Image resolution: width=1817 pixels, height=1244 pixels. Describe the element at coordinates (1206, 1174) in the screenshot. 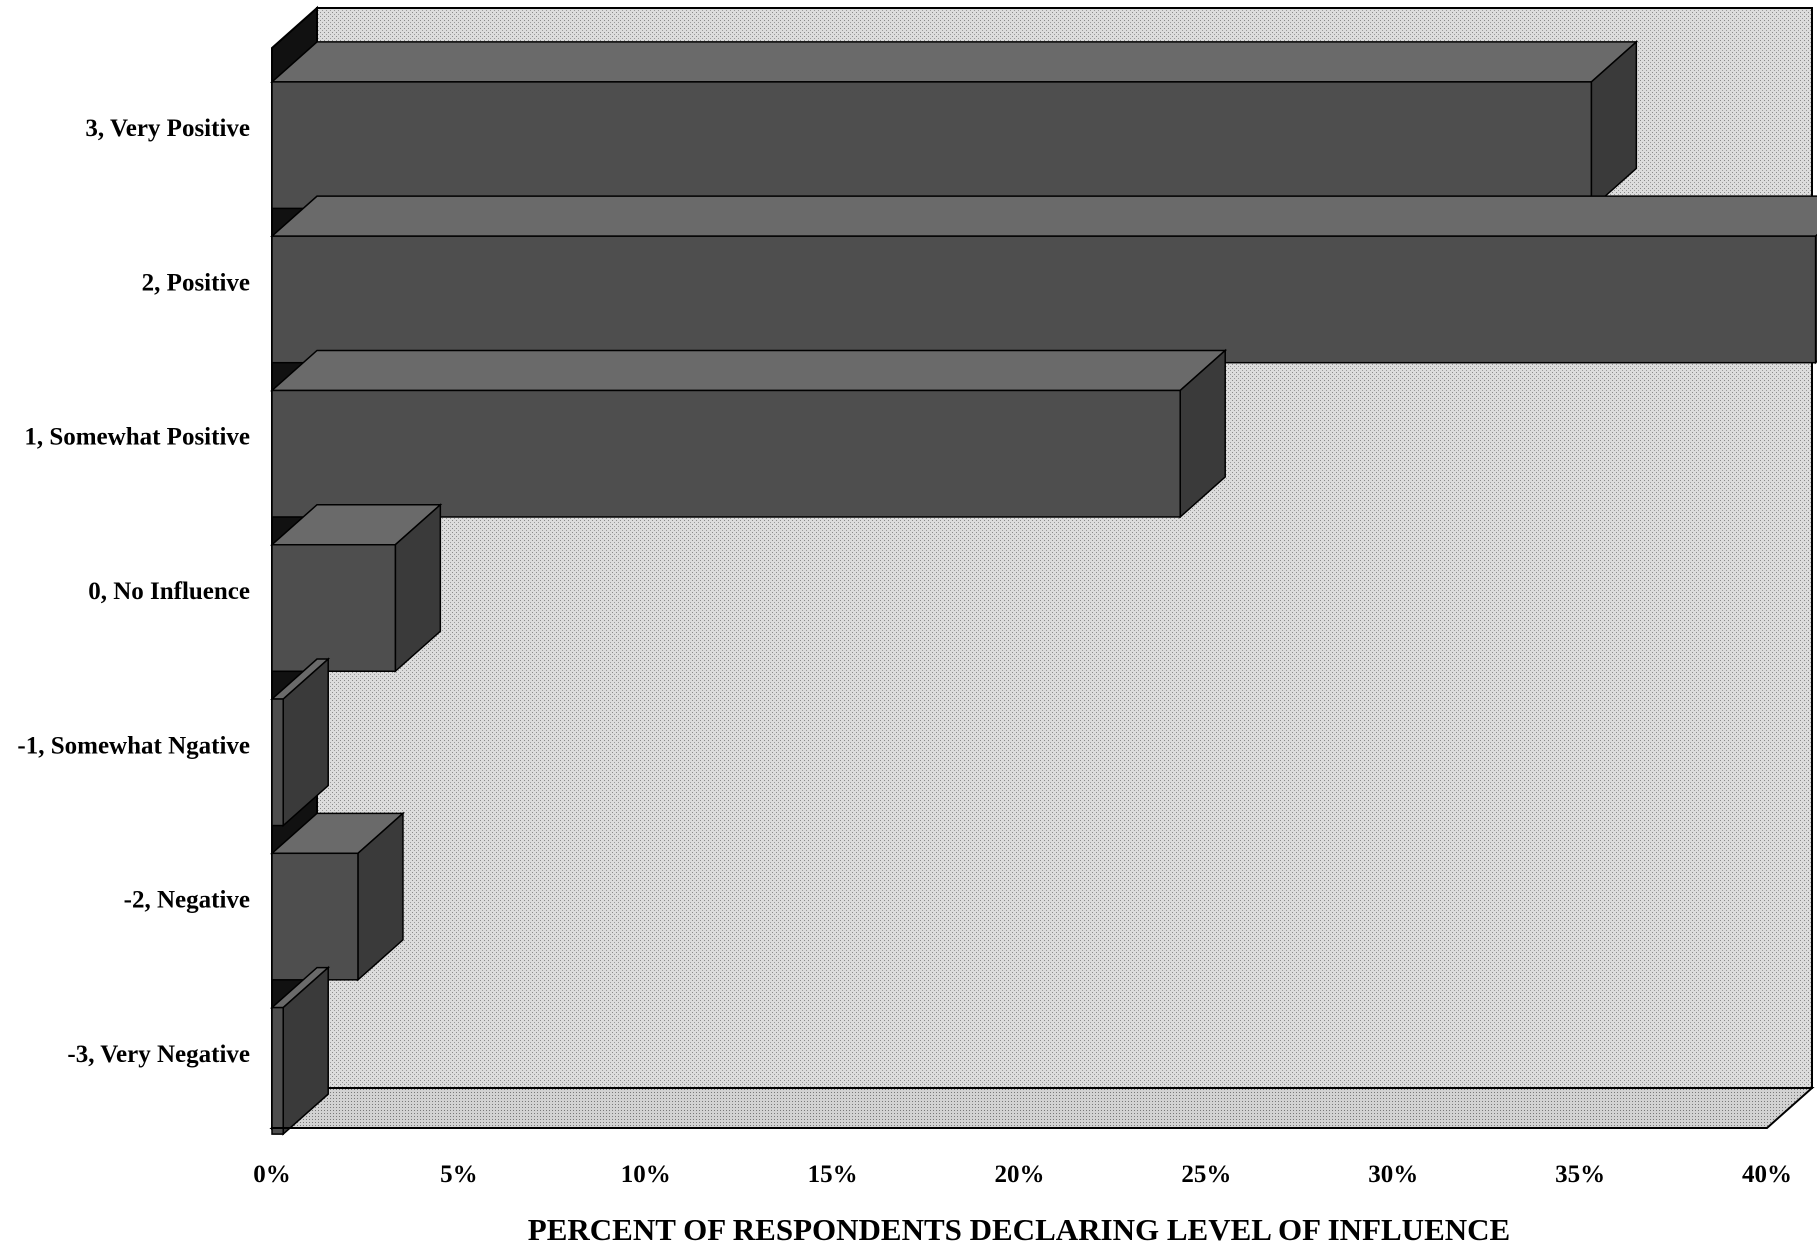

I see `x-tick-label: 25%` at that location.